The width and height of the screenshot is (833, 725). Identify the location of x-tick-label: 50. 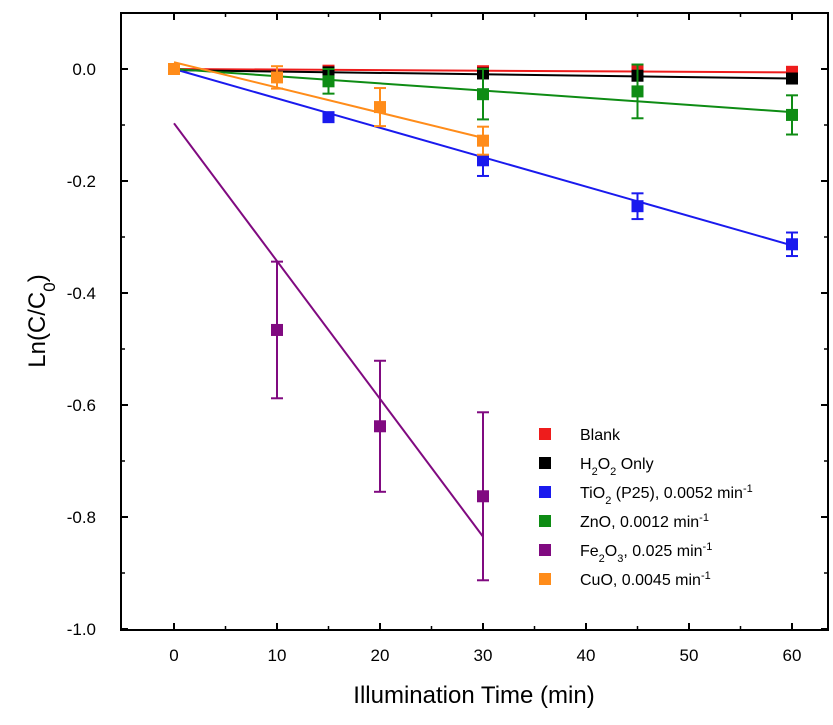
(689, 655).